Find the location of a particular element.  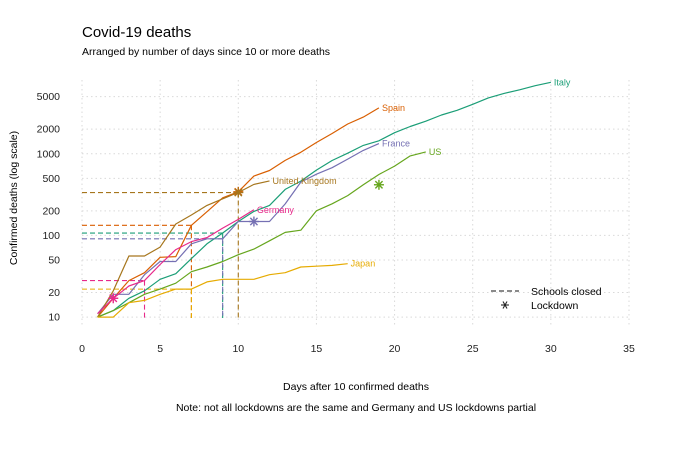

x-tick-label: 0 is located at coordinates (82, 349).